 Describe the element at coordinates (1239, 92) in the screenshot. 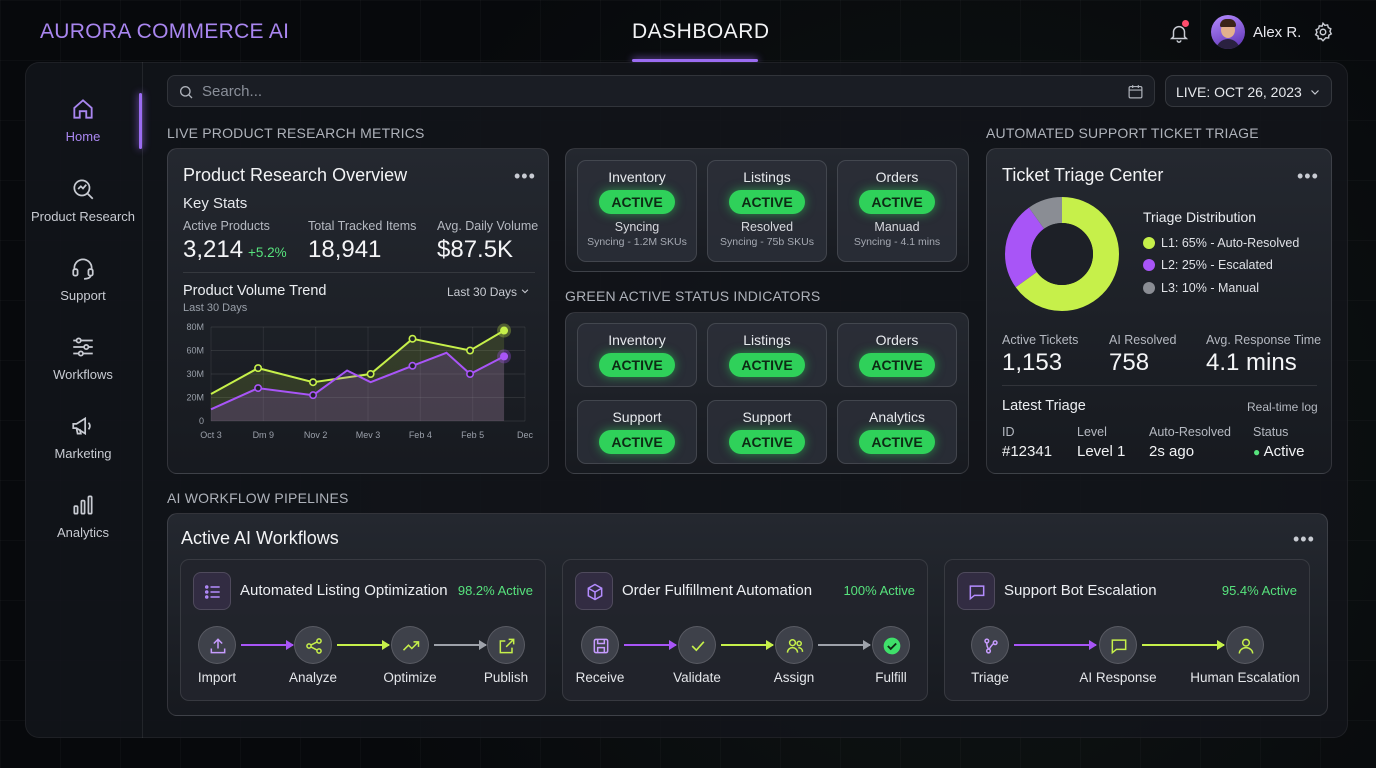

I see `date-filter-value: LIVE: OCT 26, 2023` at that location.